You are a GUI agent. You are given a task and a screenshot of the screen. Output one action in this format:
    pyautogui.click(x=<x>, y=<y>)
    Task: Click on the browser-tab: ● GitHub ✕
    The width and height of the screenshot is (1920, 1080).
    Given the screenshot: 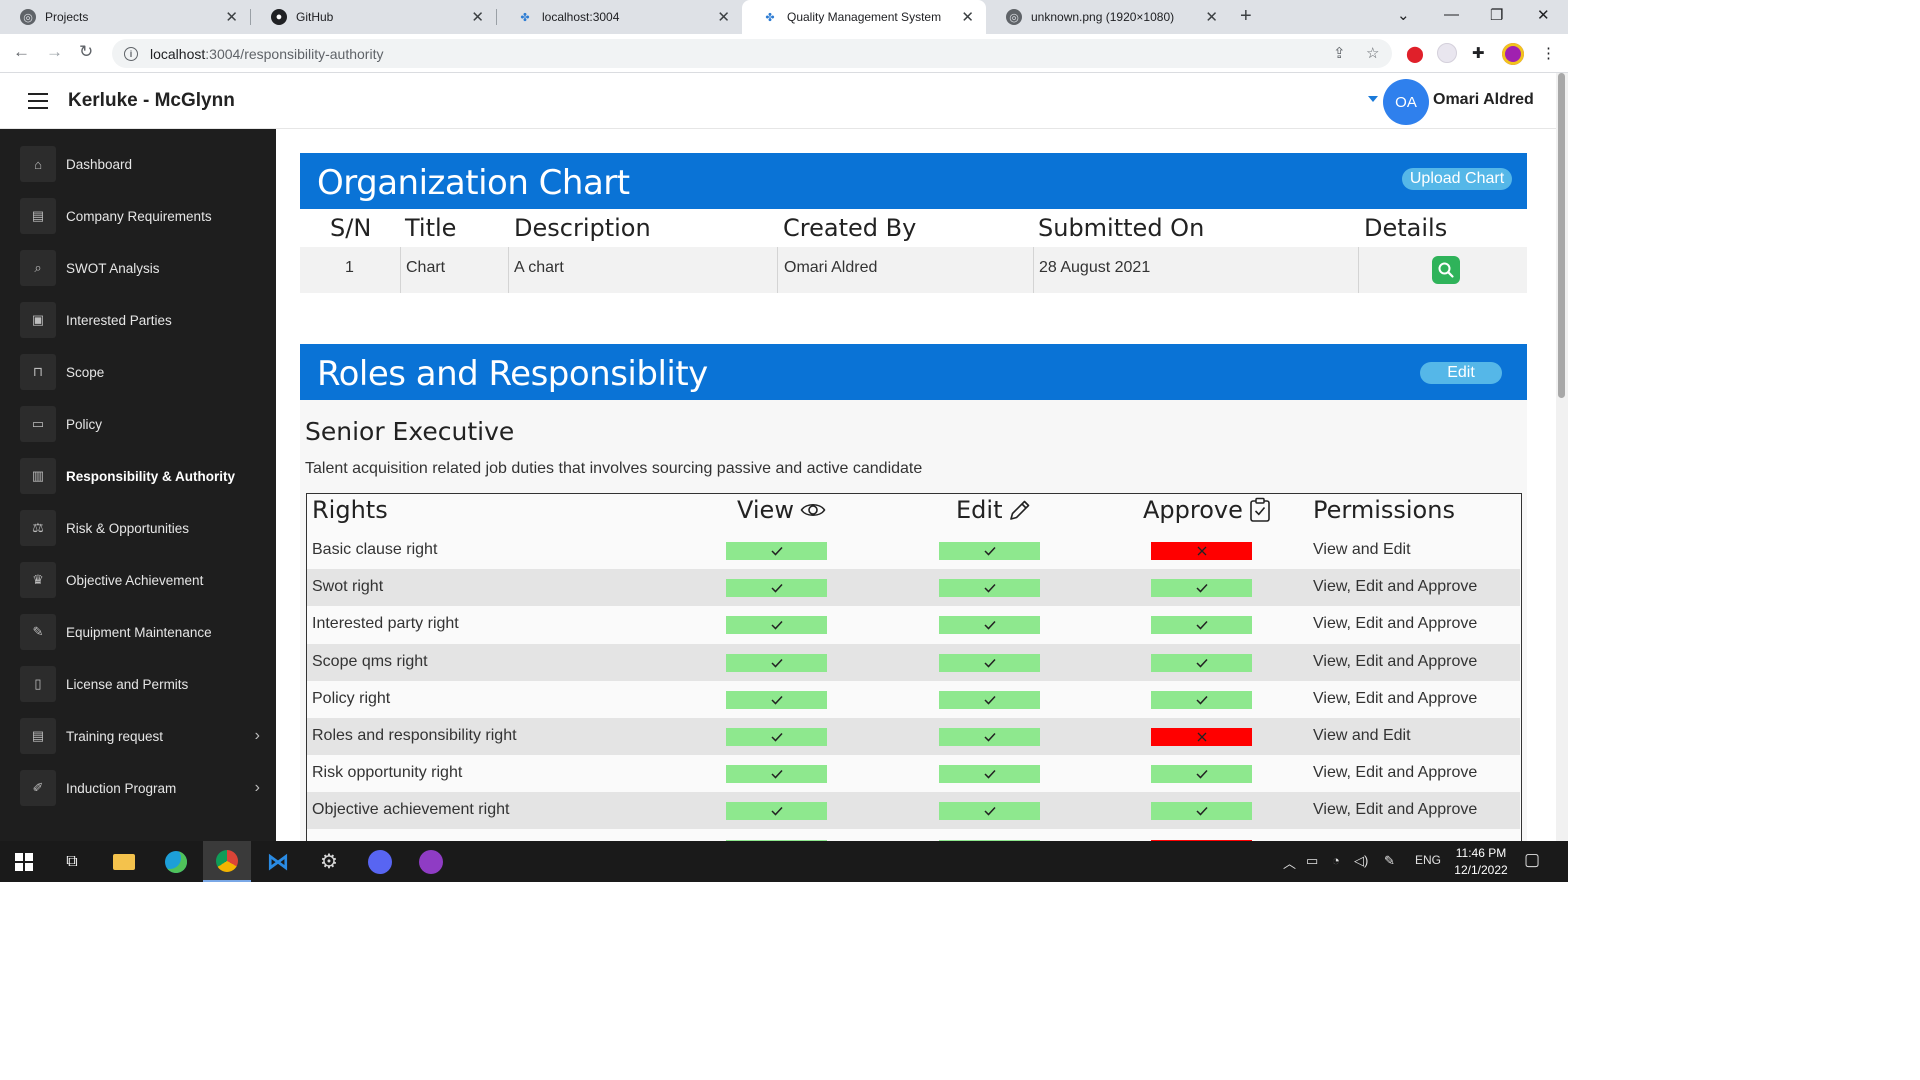 What is the action you would take?
    pyautogui.click(x=373, y=17)
    